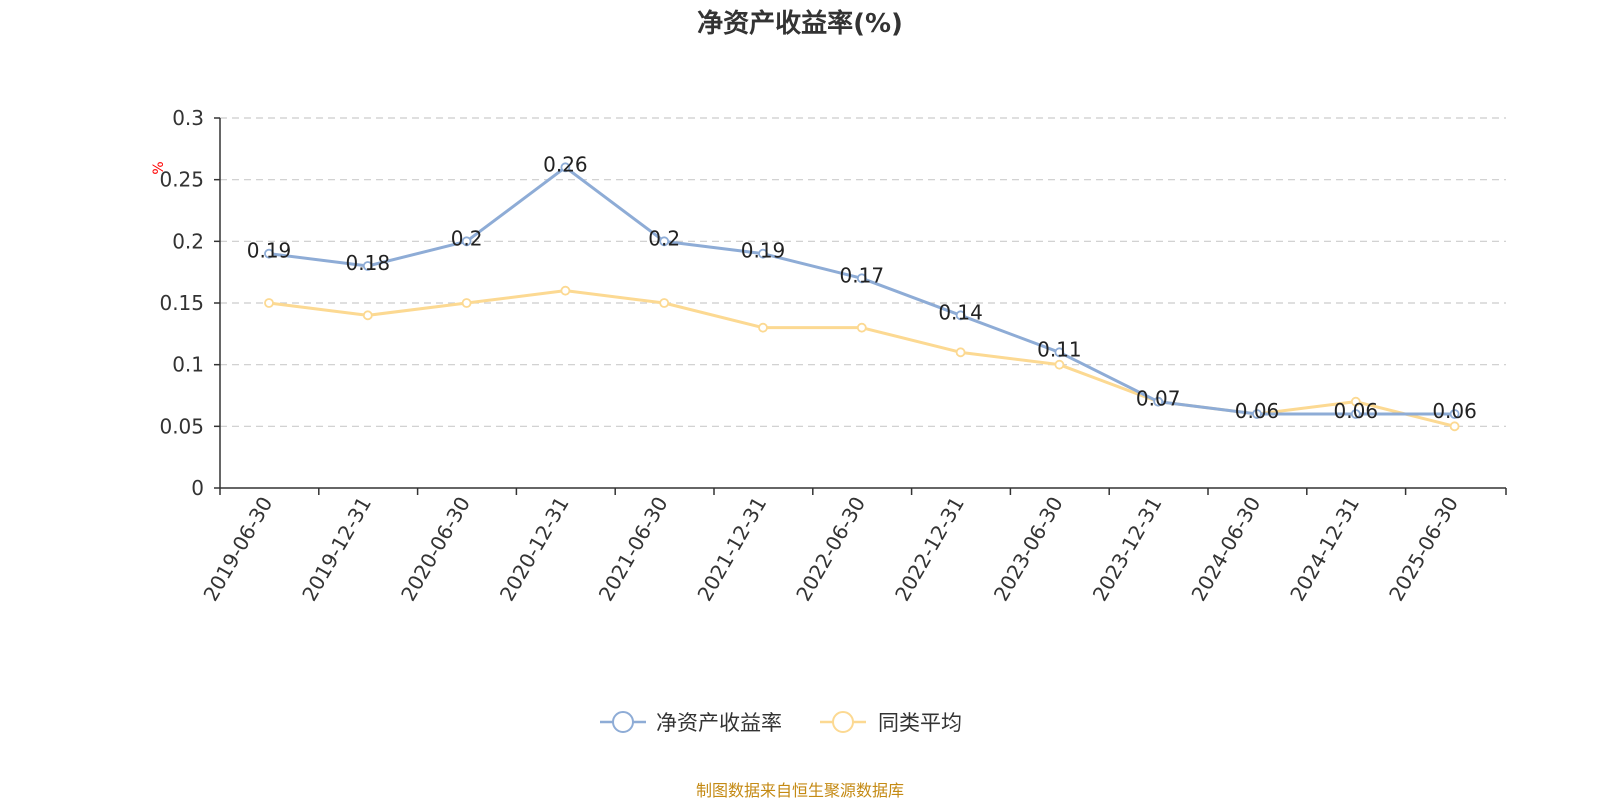 Image resolution: width=1600 pixels, height=800 pixels. I want to click on y-tick-label: 0.15, so click(181, 303).